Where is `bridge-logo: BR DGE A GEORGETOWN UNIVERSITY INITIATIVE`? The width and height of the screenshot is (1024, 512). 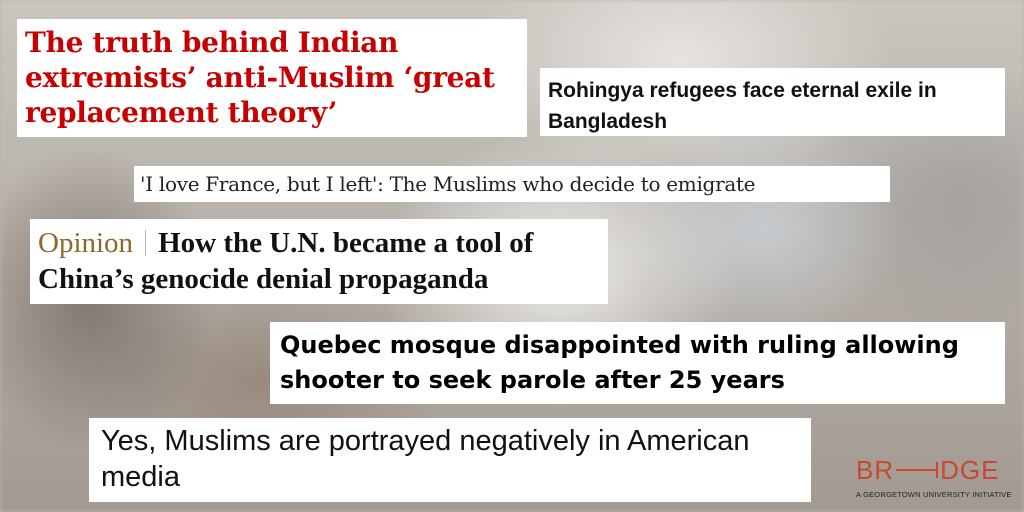 bridge-logo: BR DGE A GEORGETOWN UNIVERSITY INITIATIVE is located at coordinates (938, 481).